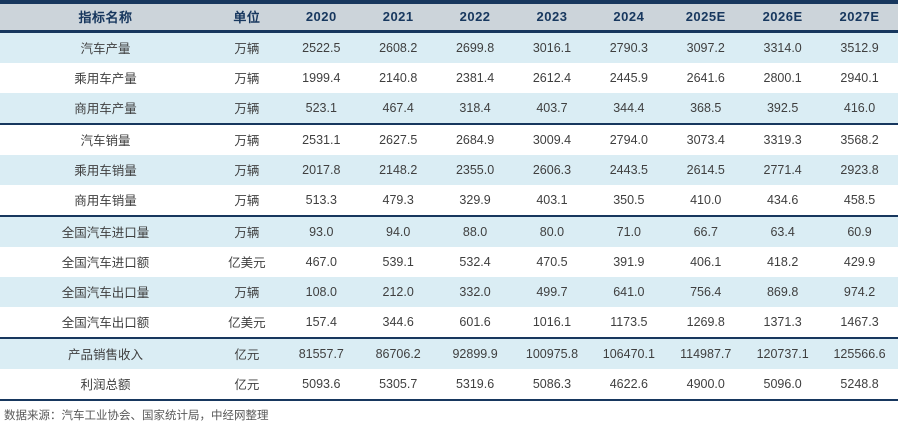  What do you see at coordinates (782, 139) in the screenshot?
I see `value-cell: 3319.3` at bounding box center [782, 139].